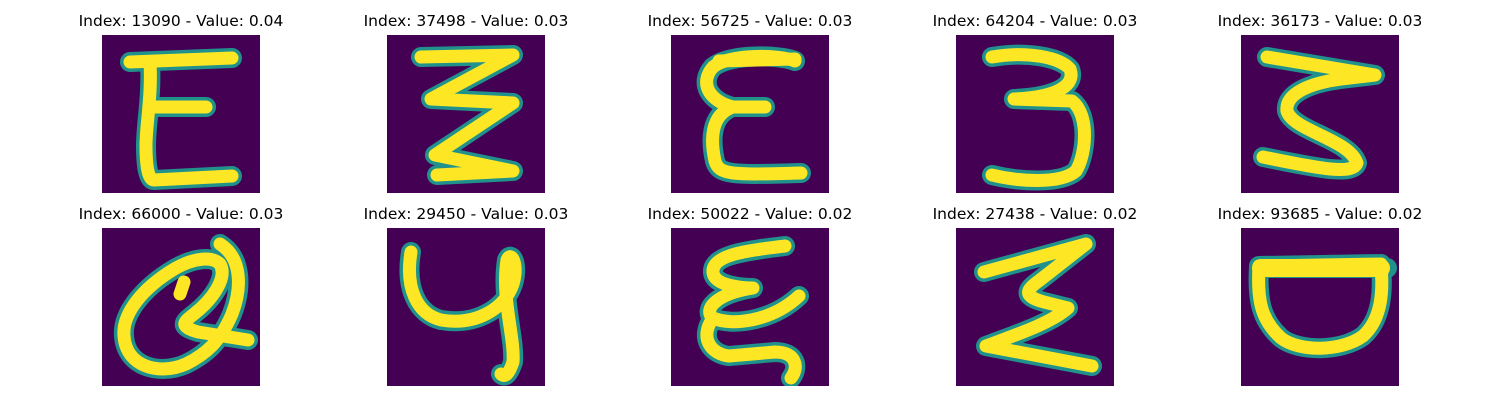 The width and height of the screenshot is (1500, 400). What do you see at coordinates (1320, 21) in the screenshot?
I see `panel-5-title: Index: 36173 - Value: 0.03` at bounding box center [1320, 21].